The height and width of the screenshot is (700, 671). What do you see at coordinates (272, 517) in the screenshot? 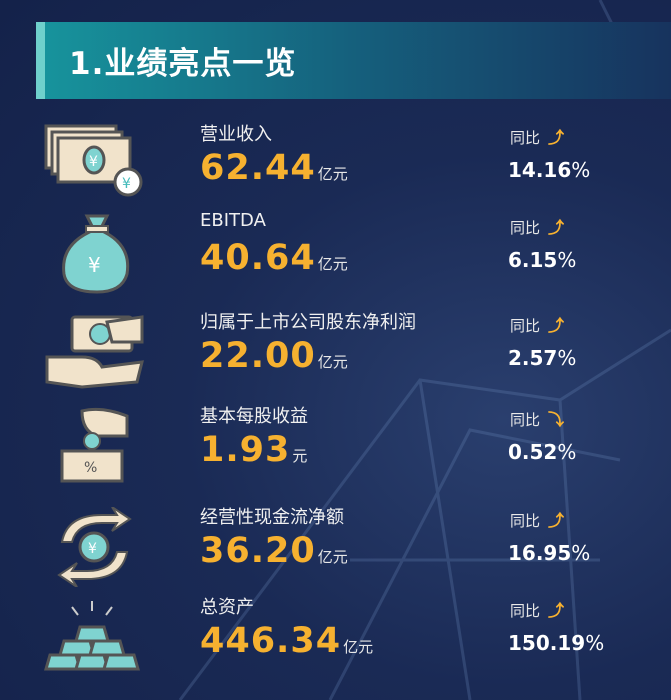
I see `metric-label: 经营性现金流净额` at bounding box center [272, 517].